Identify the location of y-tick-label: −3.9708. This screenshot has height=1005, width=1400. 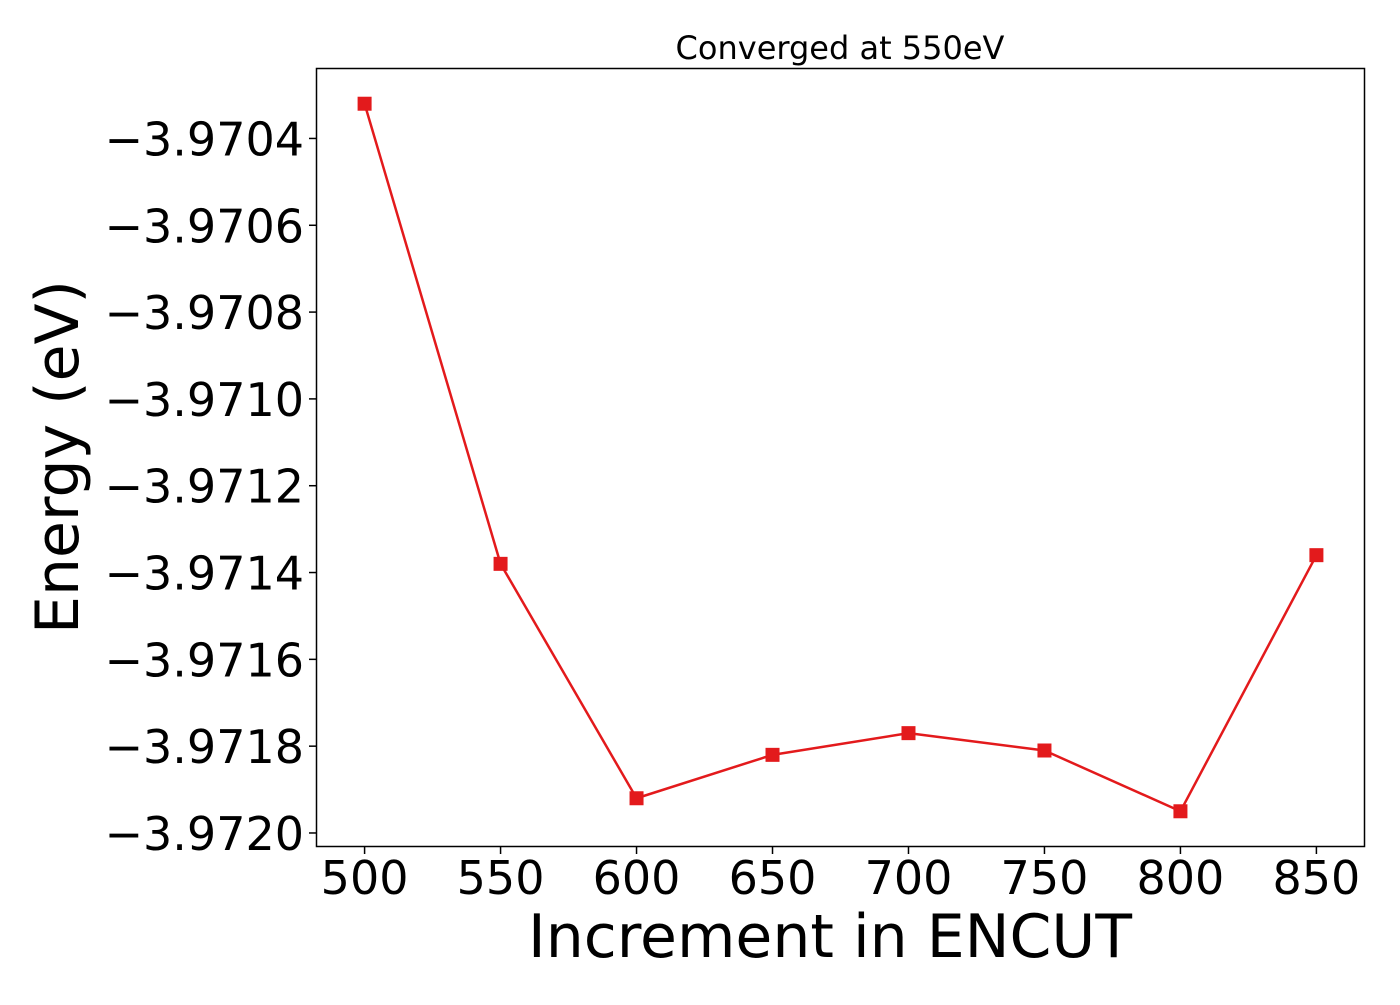
(205, 313).